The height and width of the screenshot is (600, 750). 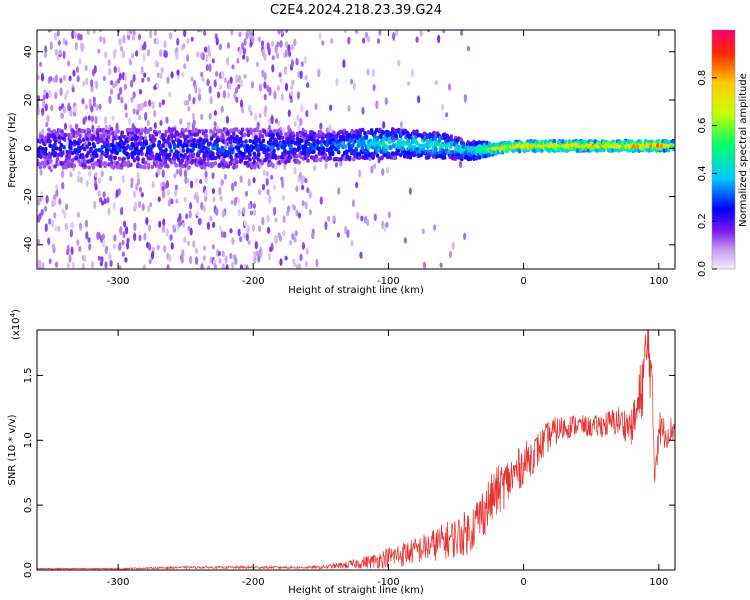 What do you see at coordinates (253, 582) in the screenshot?
I see `x-tick-label: -200` at bounding box center [253, 582].